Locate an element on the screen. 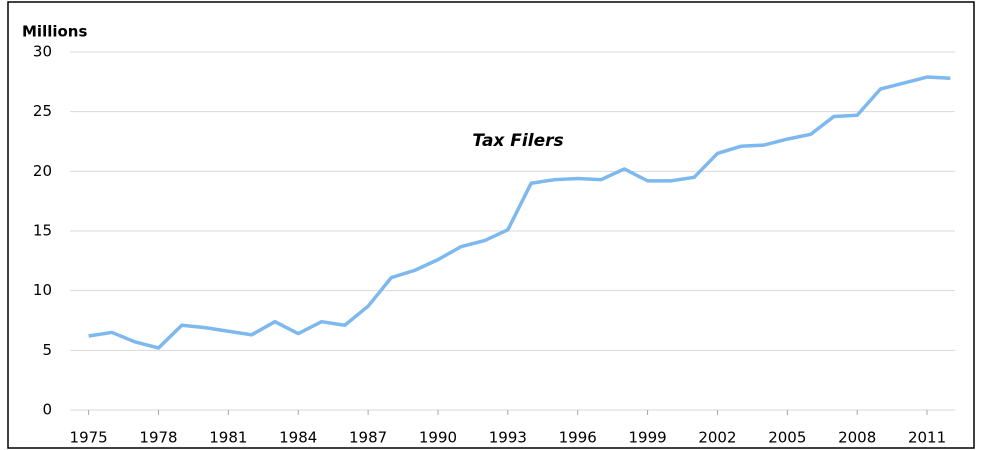  x-tick-label: 1975 is located at coordinates (89, 438).